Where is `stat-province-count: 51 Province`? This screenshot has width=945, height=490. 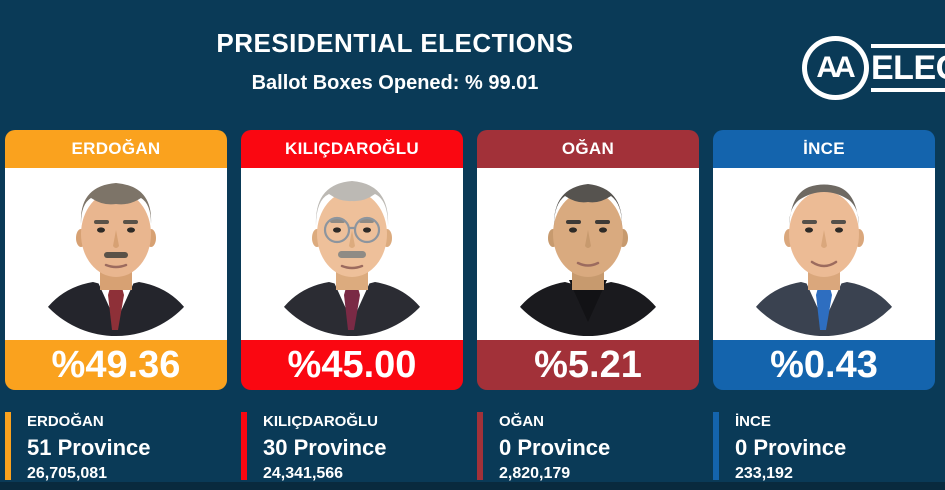 stat-province-count: 51 Province is located at coordinates (89, 447).